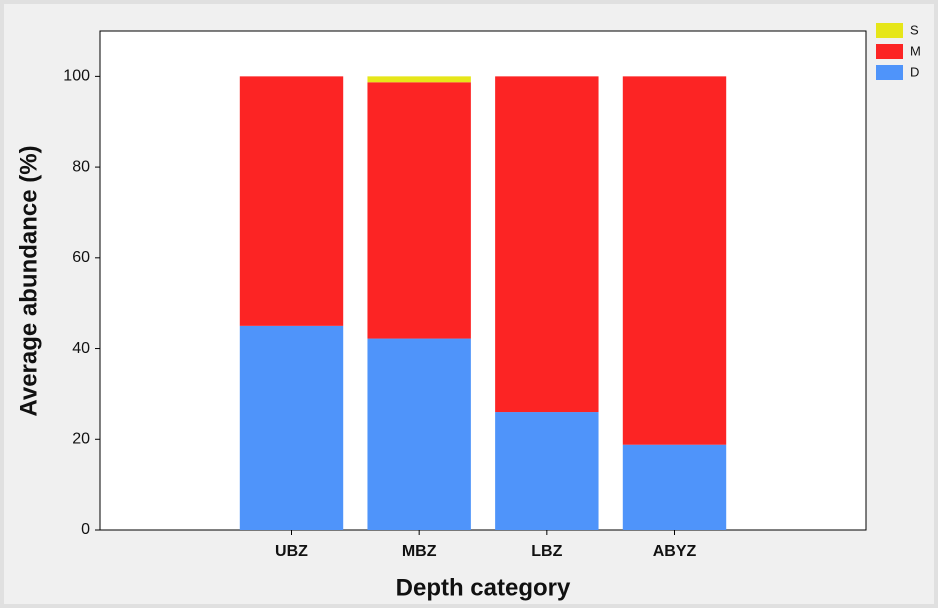 The image size is (938, 608). I want to click on x-tick-label: LBZ, so click(546, 551).